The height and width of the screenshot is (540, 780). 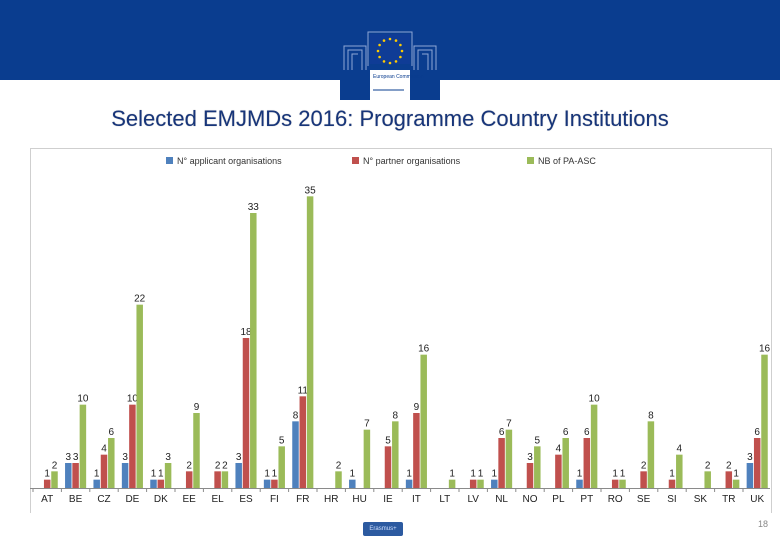 What do you see at coordinates (383, 529) in the screenshot?
I see `erasmus-badge: Erasmus+` at bounding box center [383, 529].